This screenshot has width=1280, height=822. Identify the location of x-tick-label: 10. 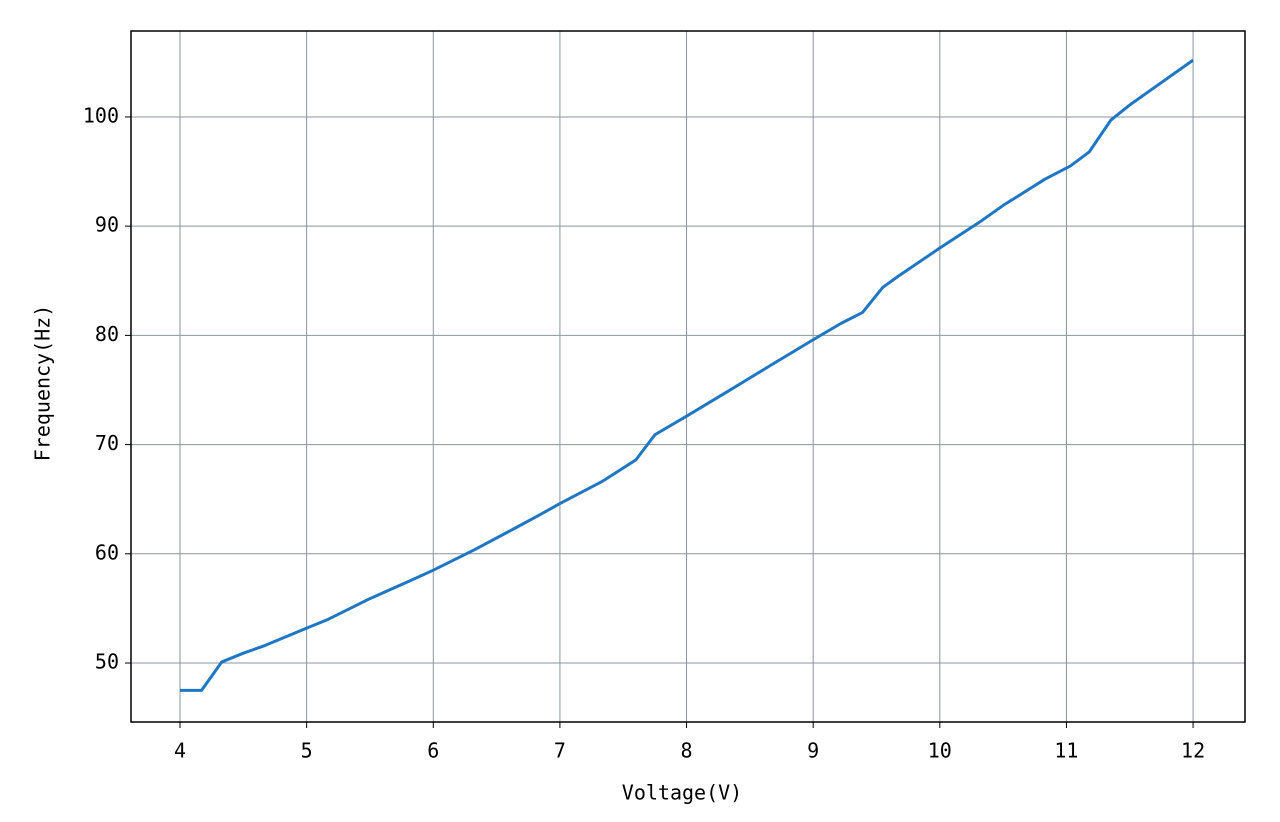
(940, 751).